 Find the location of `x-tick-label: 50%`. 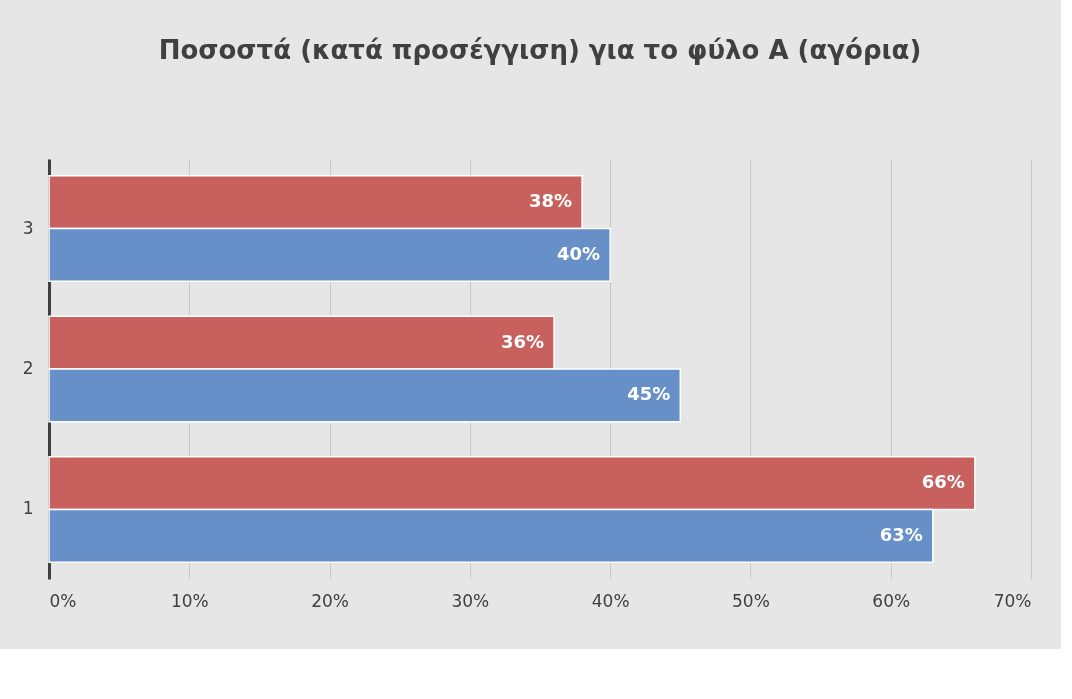

x-tick-label: 50% is located at coordinates (751, 600).